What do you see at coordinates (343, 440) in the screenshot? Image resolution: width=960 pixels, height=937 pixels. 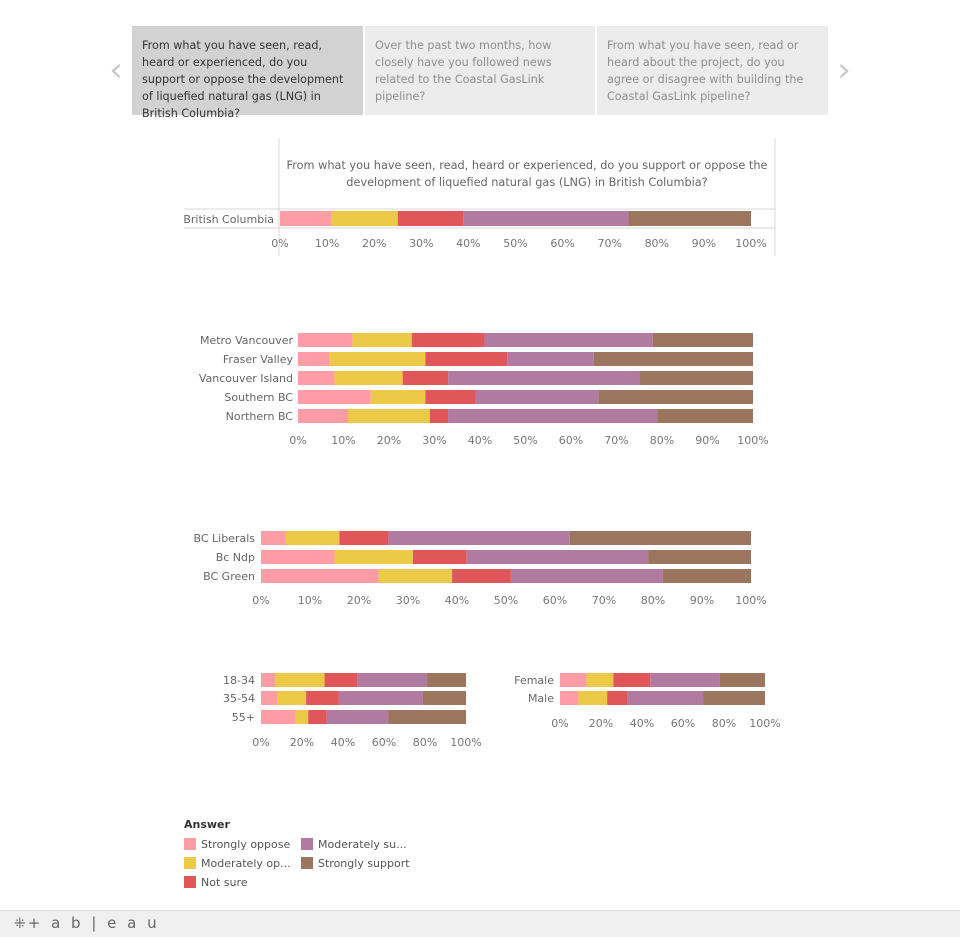 I see `x-tick-label: 10%` at bounding box center [343, 440].